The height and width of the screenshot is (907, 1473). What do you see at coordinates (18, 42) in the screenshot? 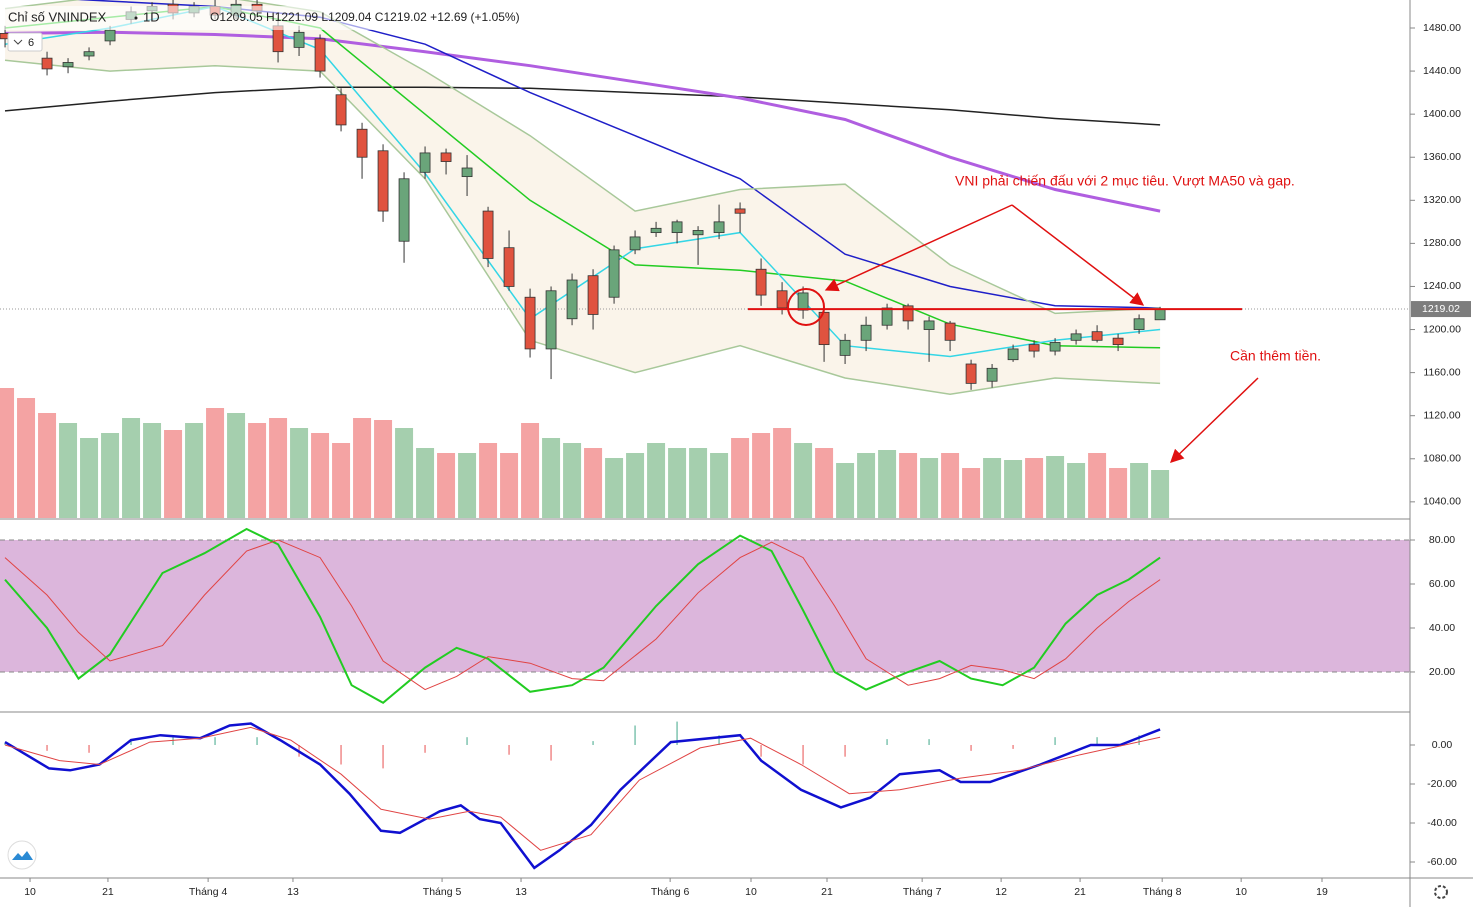
I see `chevron-icon` at bounding box center [18, 42].